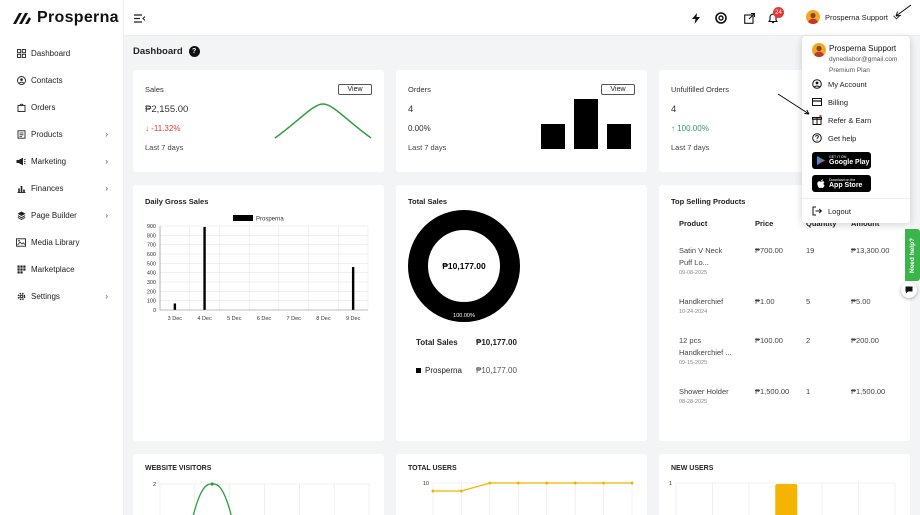 The width and height of the screenshot is (920, 515). I want to click on price: ₱700.00, so click(769, 250).